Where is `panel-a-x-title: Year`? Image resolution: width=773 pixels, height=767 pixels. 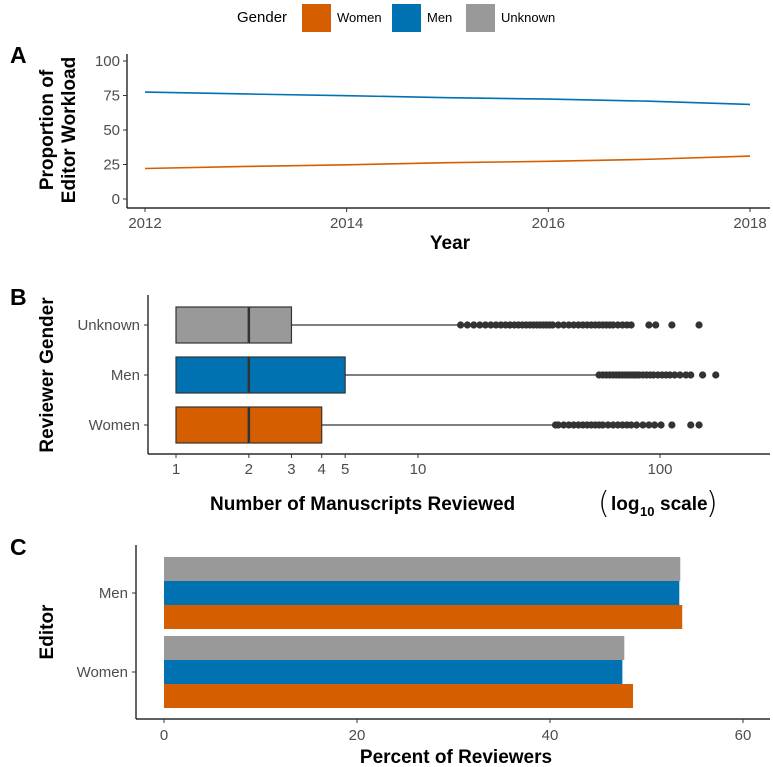
panel-a-x-title: Year is located at coordinates (450, 243).